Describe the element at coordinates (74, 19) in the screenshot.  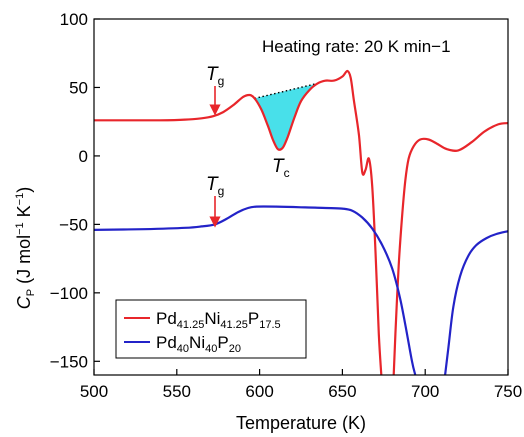
I see `y-tick-label: 100` at that location.